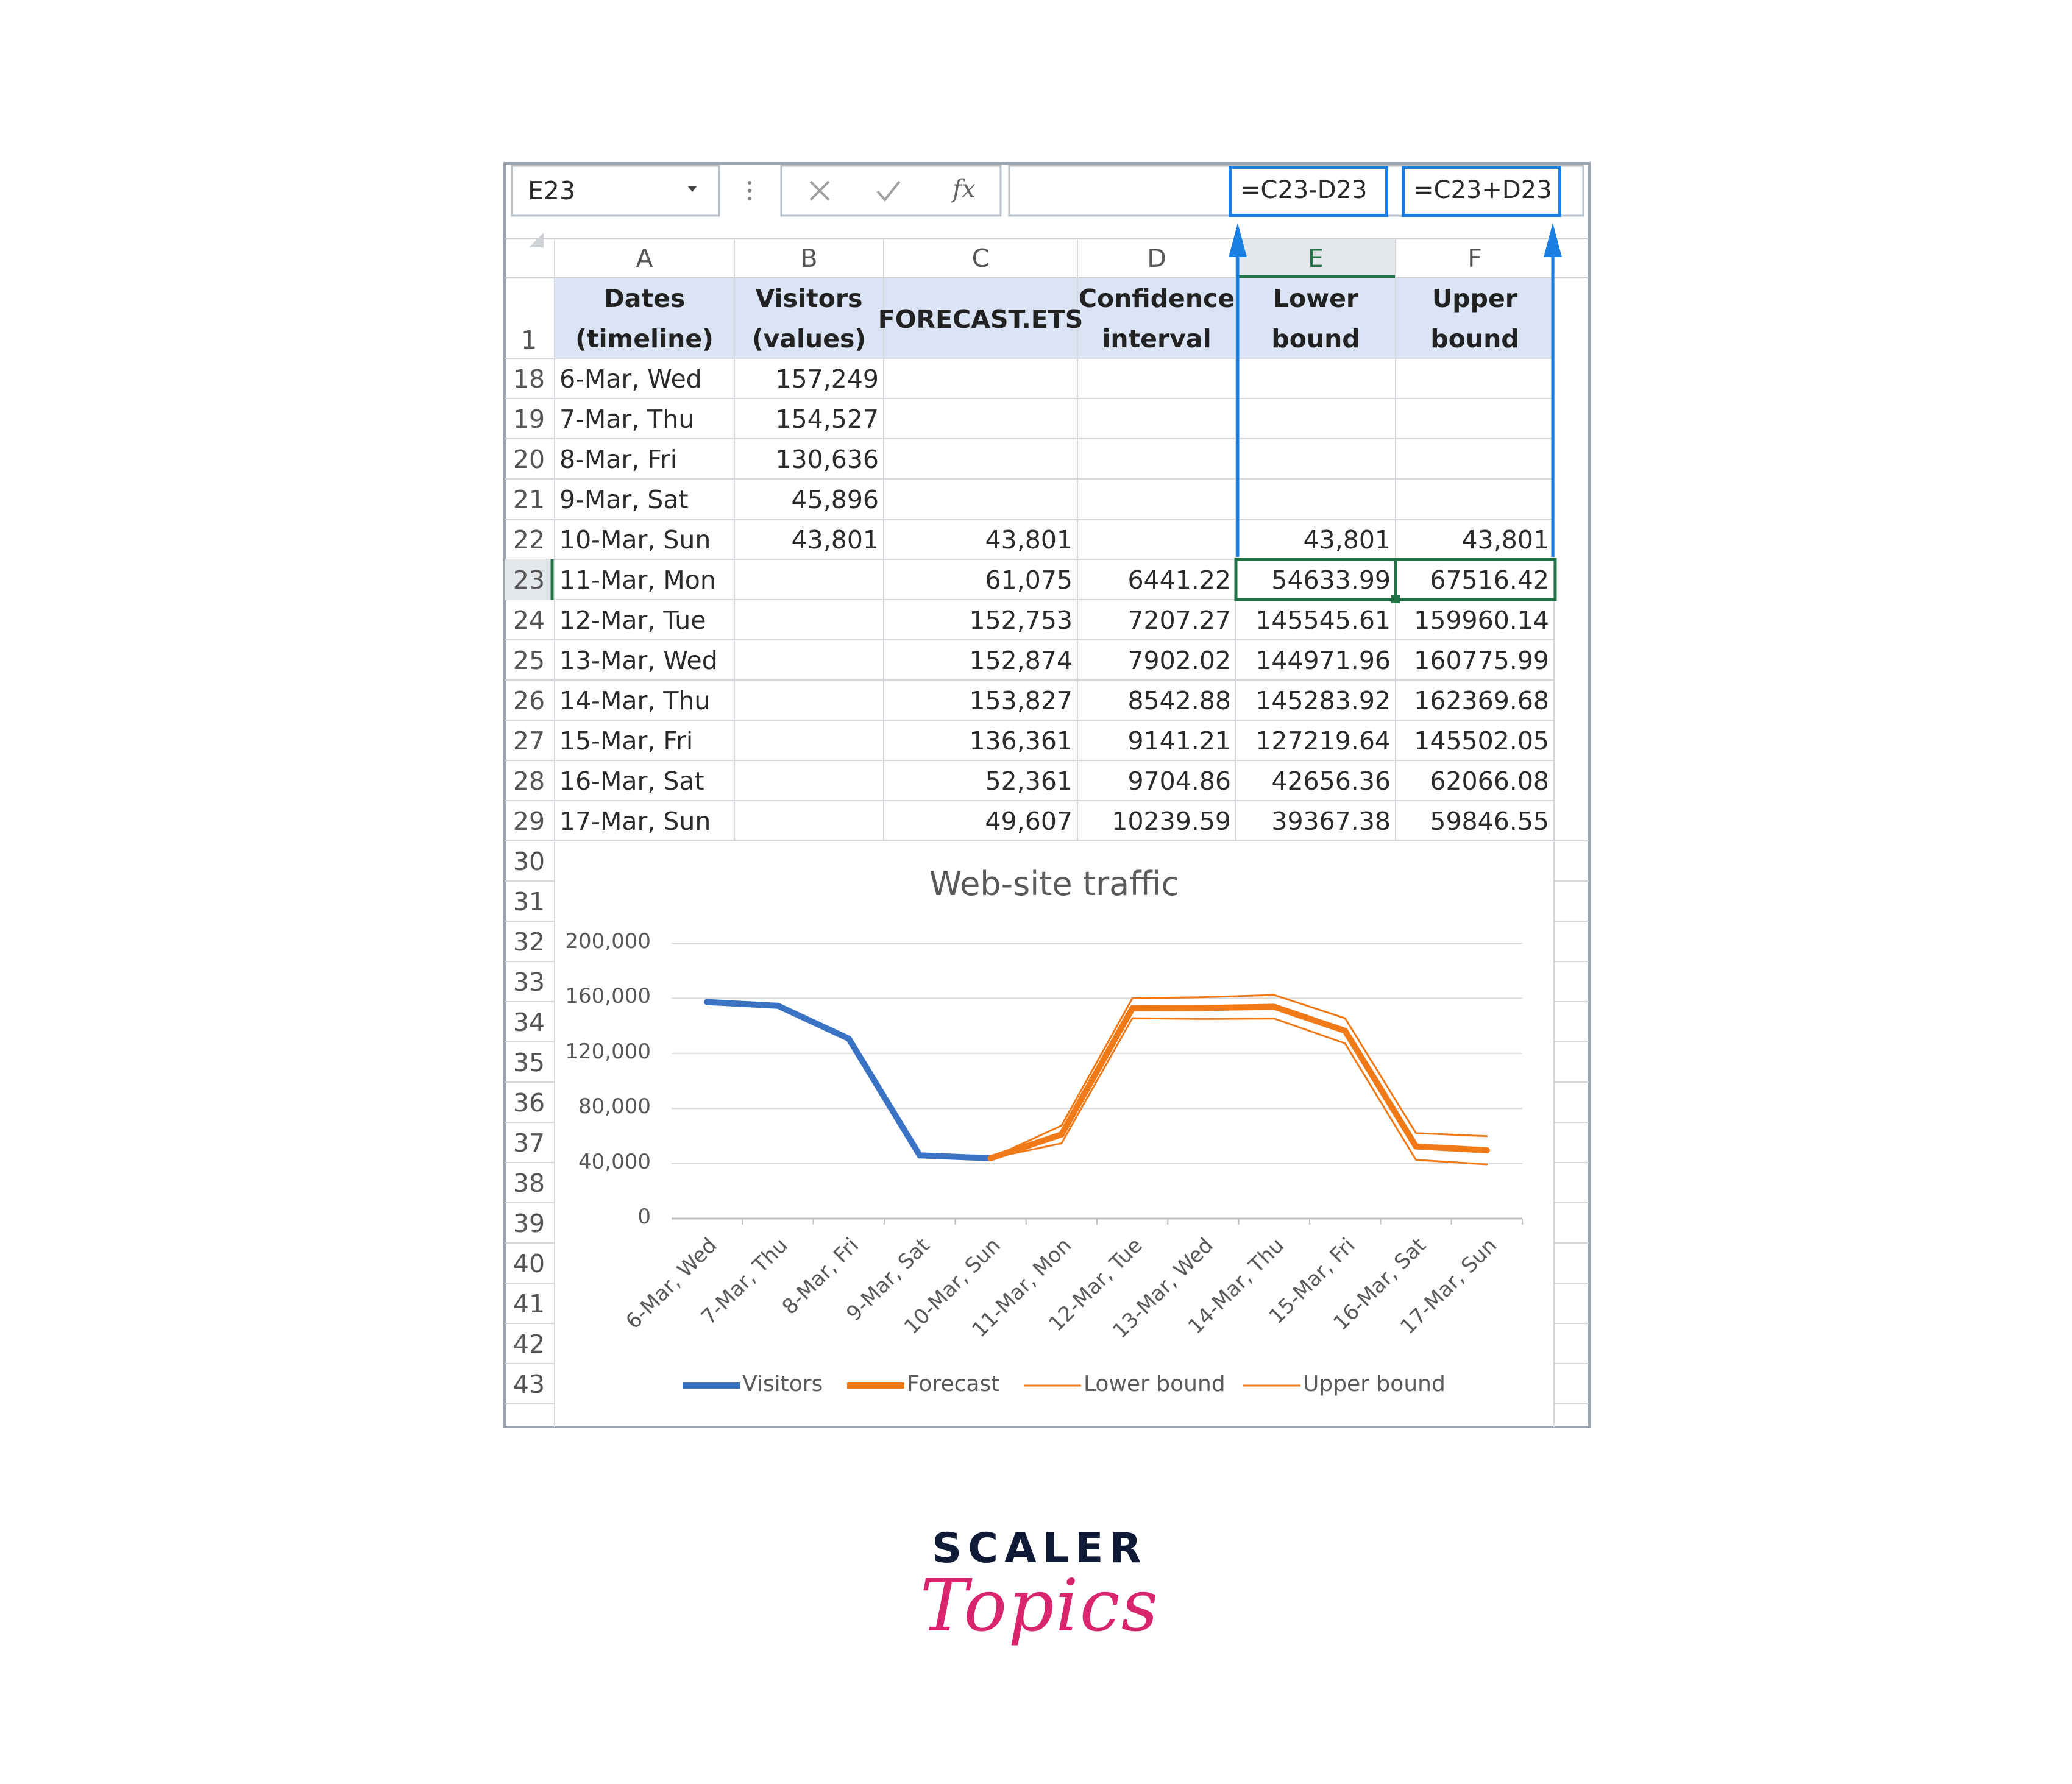 The image size is (2072, 1784). I want to click on b-cell: 130,636, so click(827, 459).